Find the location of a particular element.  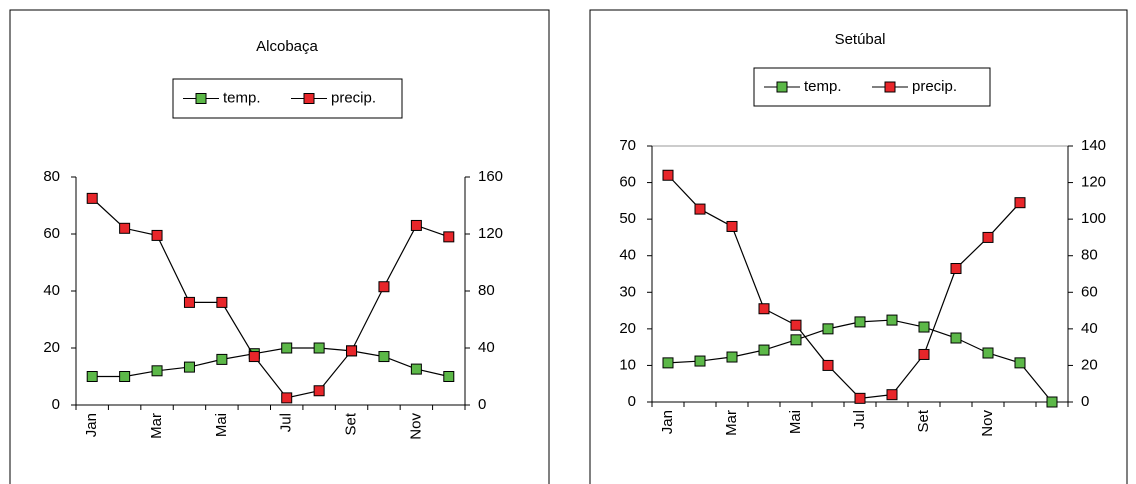

y-tick-label: 50 is located at coordinates (627, 218).